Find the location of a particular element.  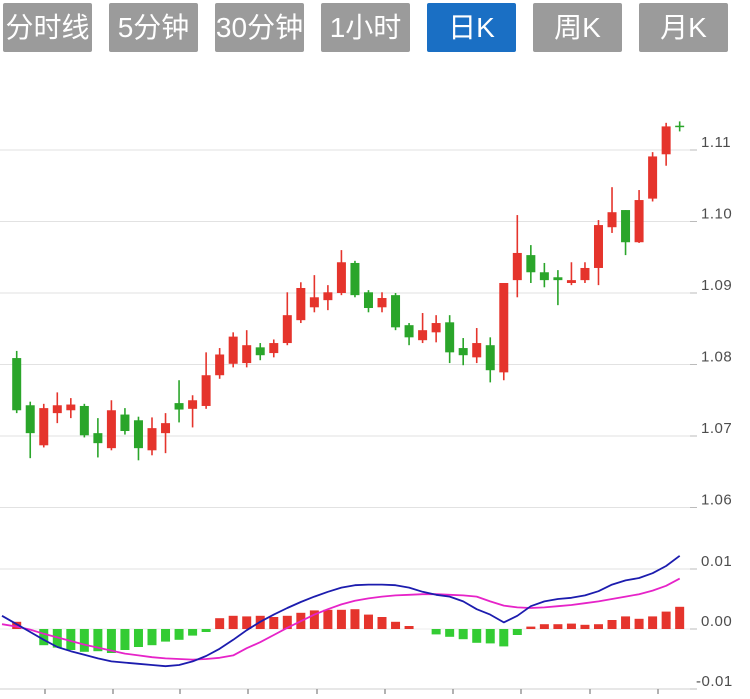

macd-grid-0.00-label: 0.00 is located at coordinates (716, 621).